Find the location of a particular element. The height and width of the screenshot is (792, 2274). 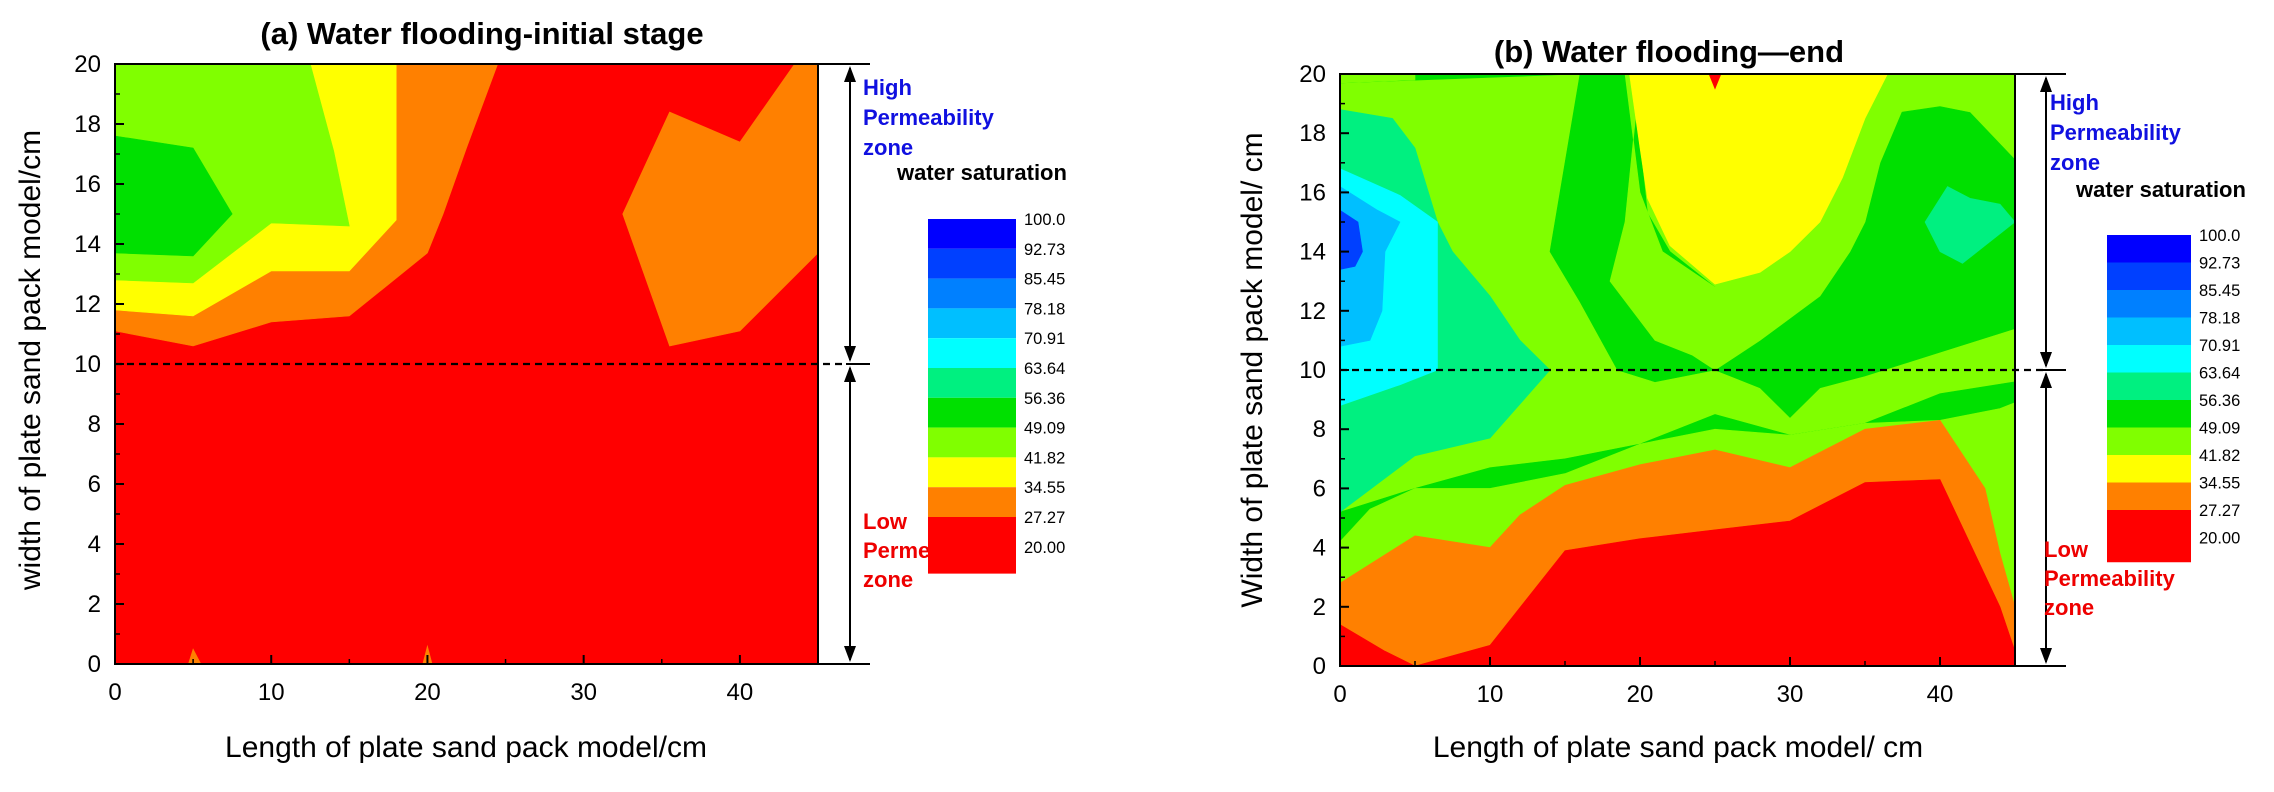

panel-a-x-tick-label: 30 is located at coordinates (583, 692).